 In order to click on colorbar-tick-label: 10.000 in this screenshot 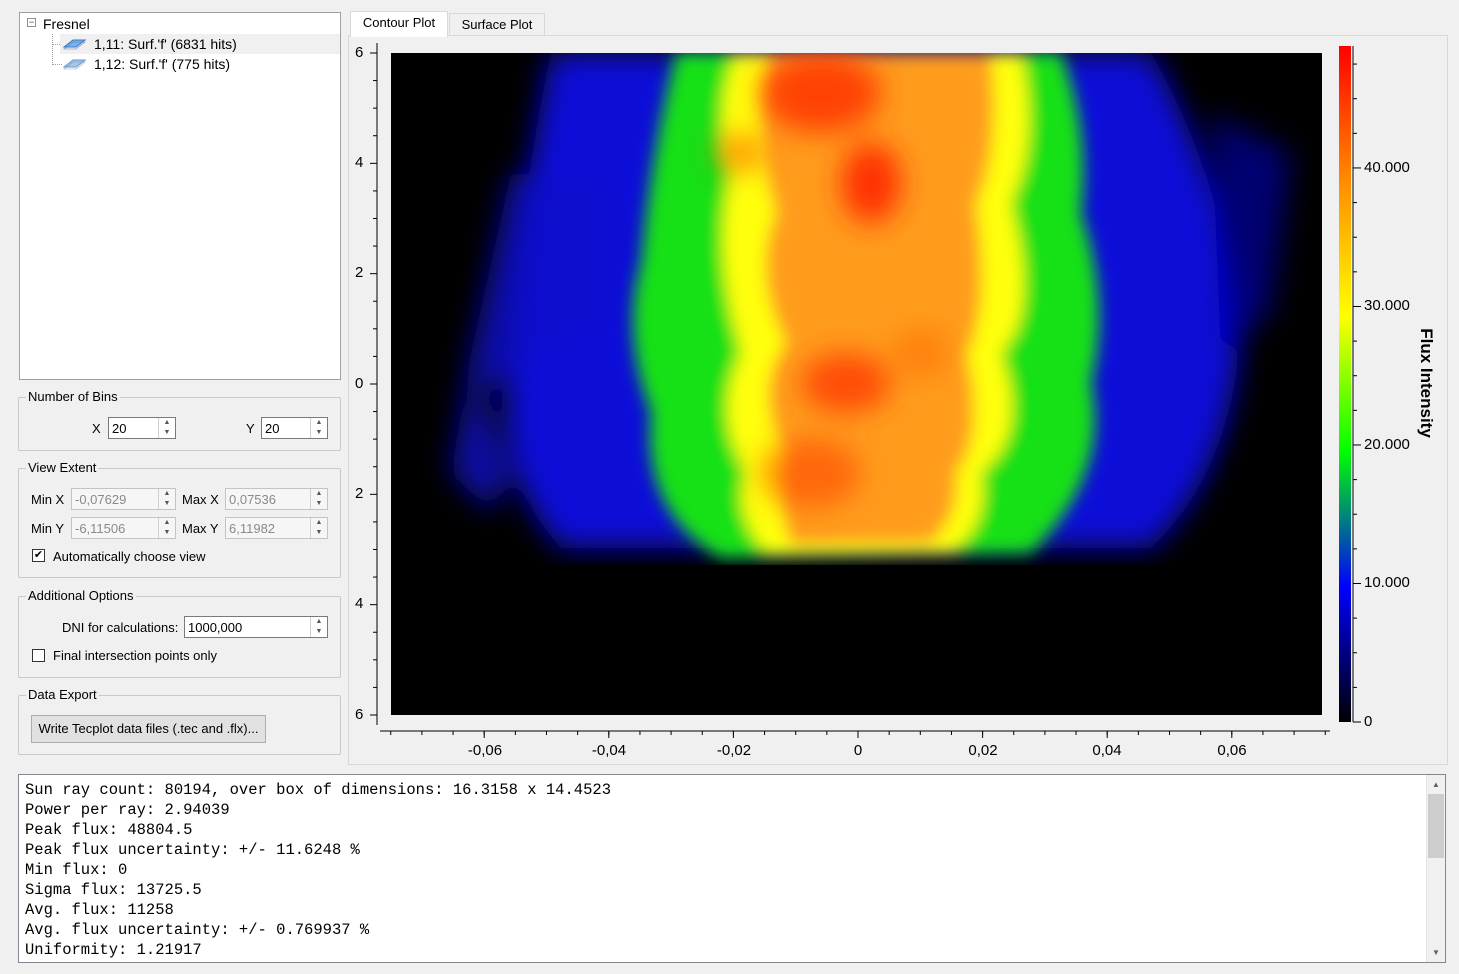, I will do `click(1387, 582)`.